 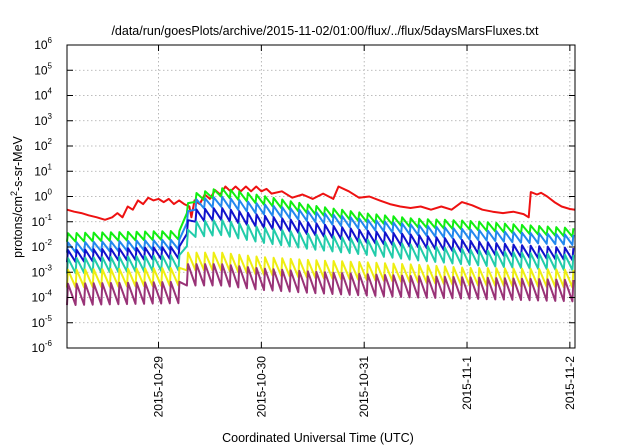 I want to click on y-tick-label-exp: -6, so click(x=49, y=343).